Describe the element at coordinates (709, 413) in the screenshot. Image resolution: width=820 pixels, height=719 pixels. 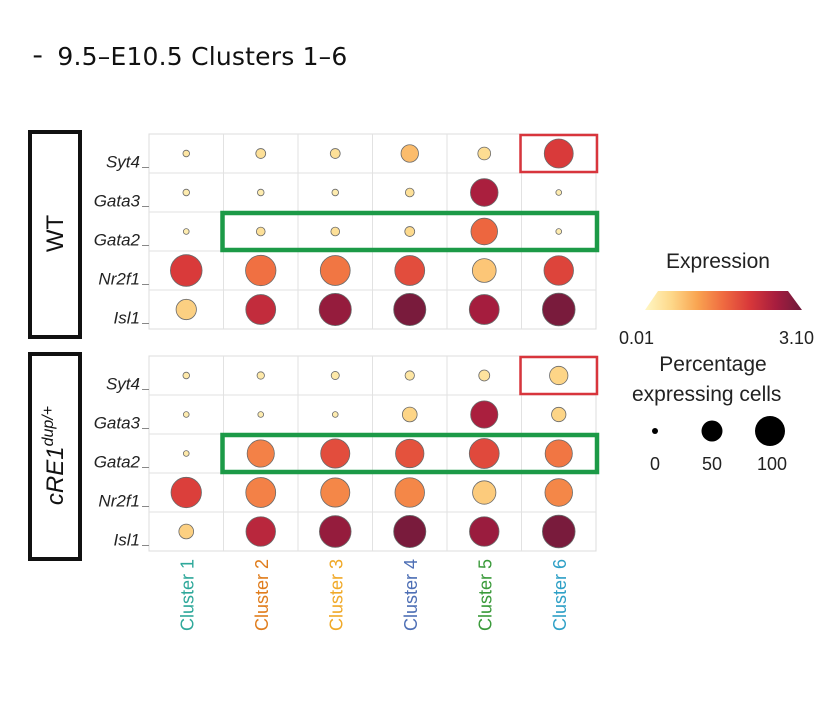
I see `size-legend: Percentage expressing cells 0 50 100` at that location.